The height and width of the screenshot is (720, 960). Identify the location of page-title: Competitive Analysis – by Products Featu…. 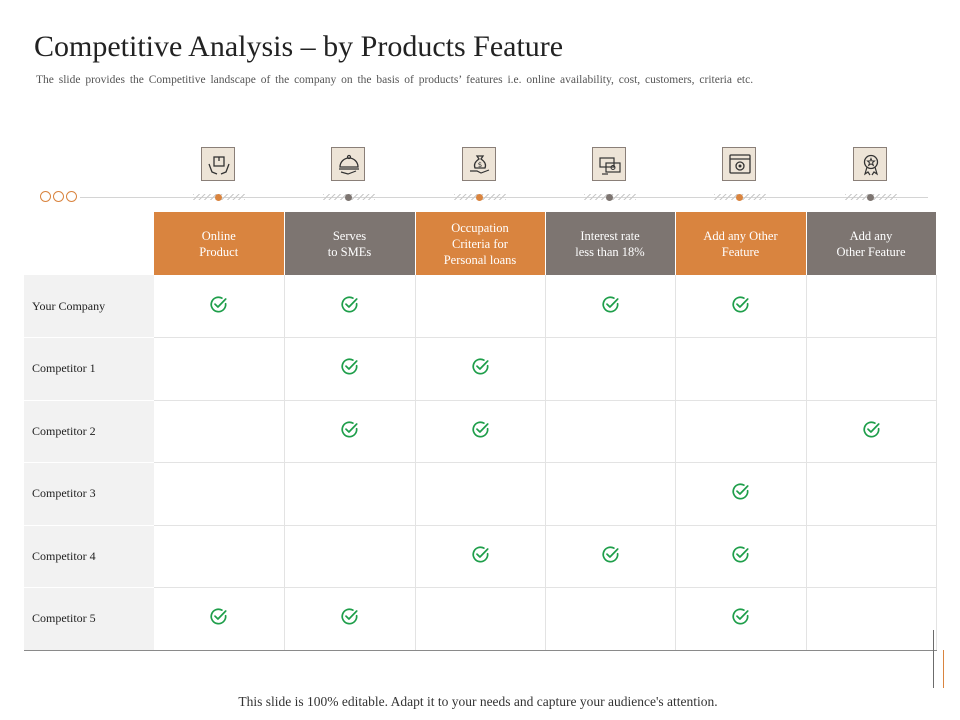
(299, 46).